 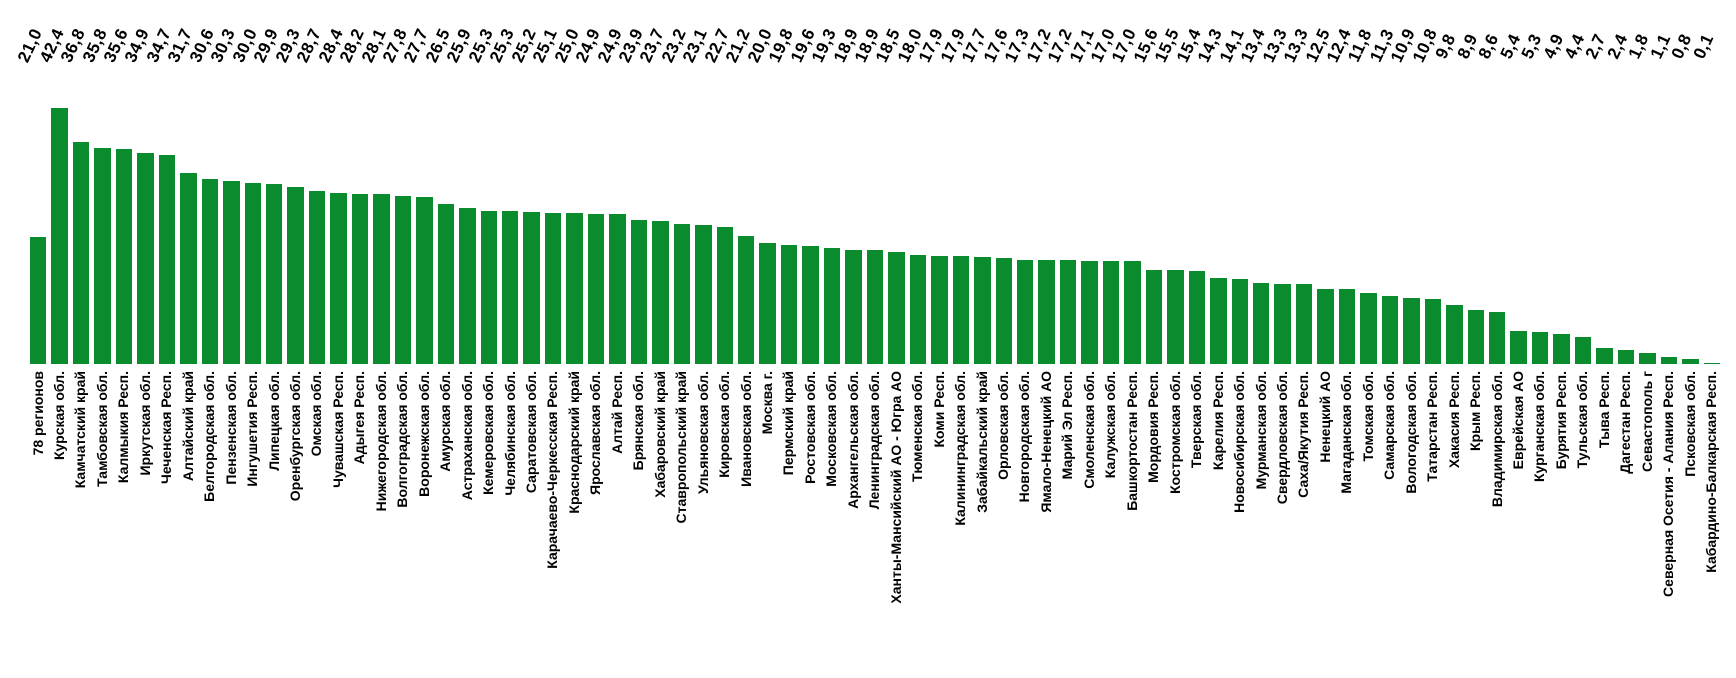 I want to click on x-tick-text: 78 регионов, so click(x=37, y=413).